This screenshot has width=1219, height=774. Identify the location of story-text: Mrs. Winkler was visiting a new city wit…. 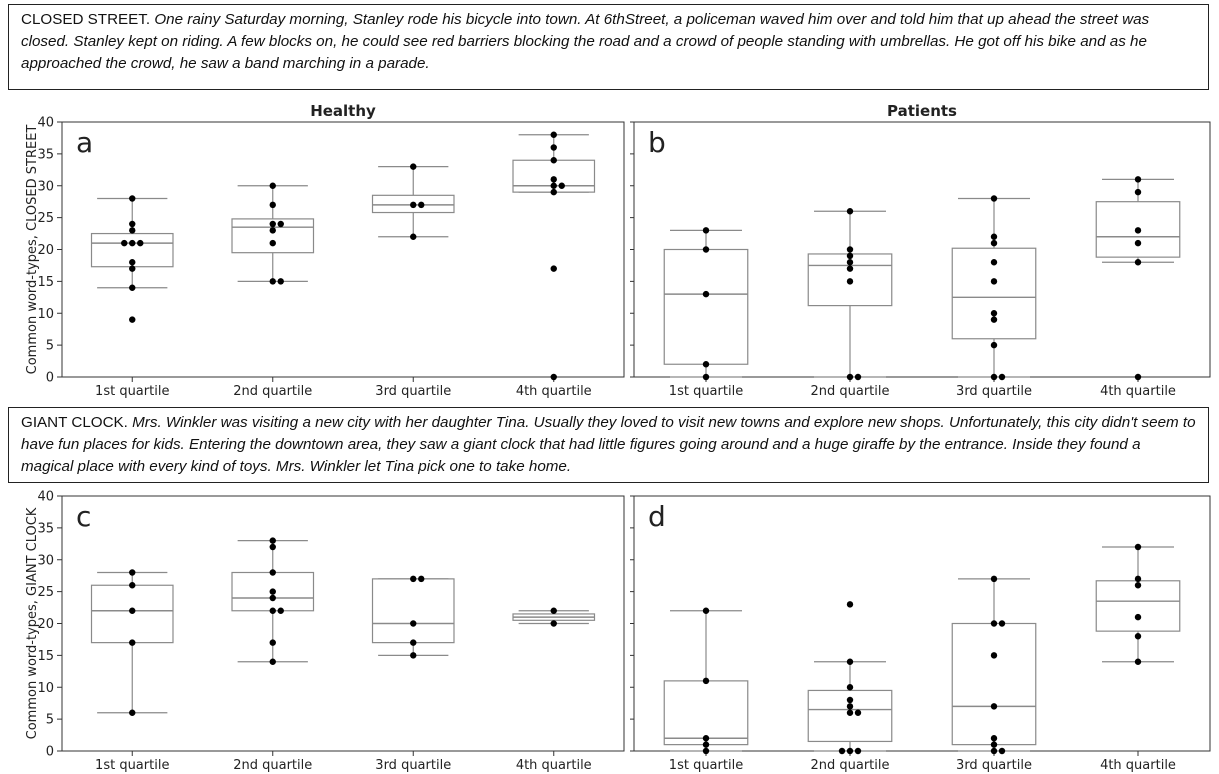
(608, 444).